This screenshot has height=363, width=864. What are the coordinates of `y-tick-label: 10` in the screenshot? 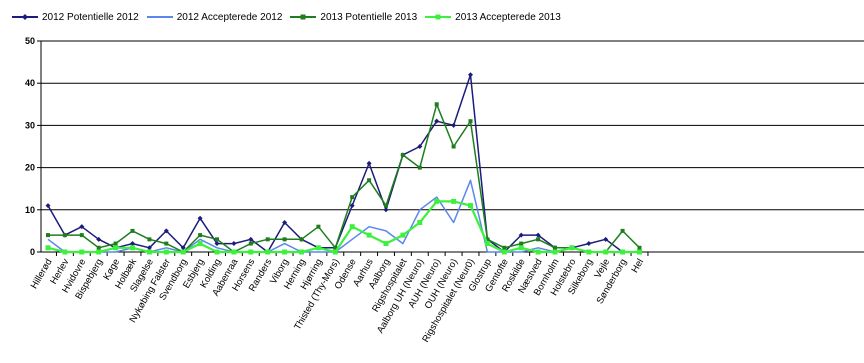 It's located at (30, 210).